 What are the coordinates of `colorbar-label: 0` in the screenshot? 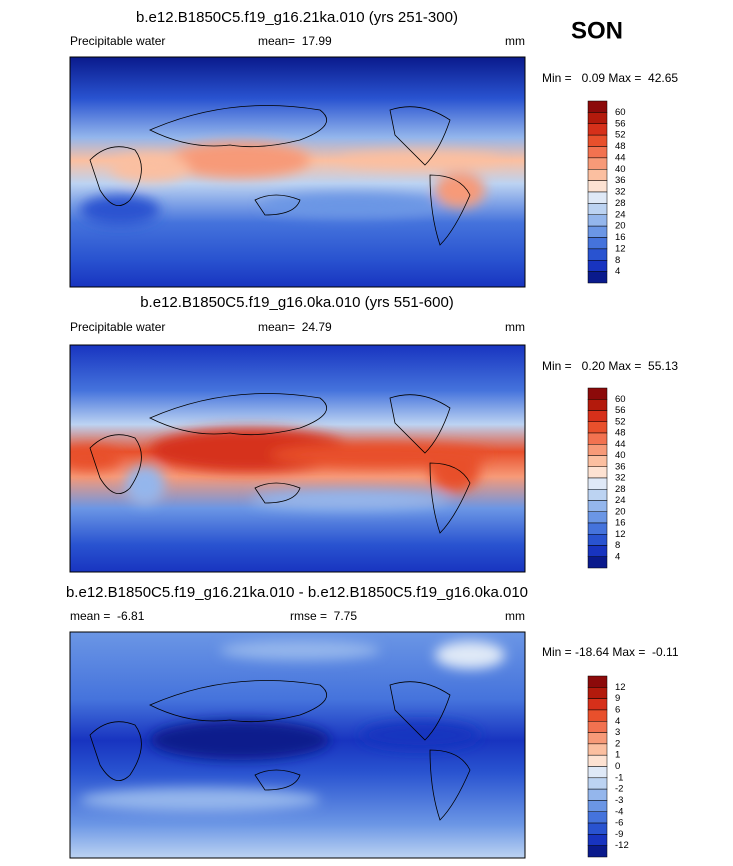 It's located at (617, 766).